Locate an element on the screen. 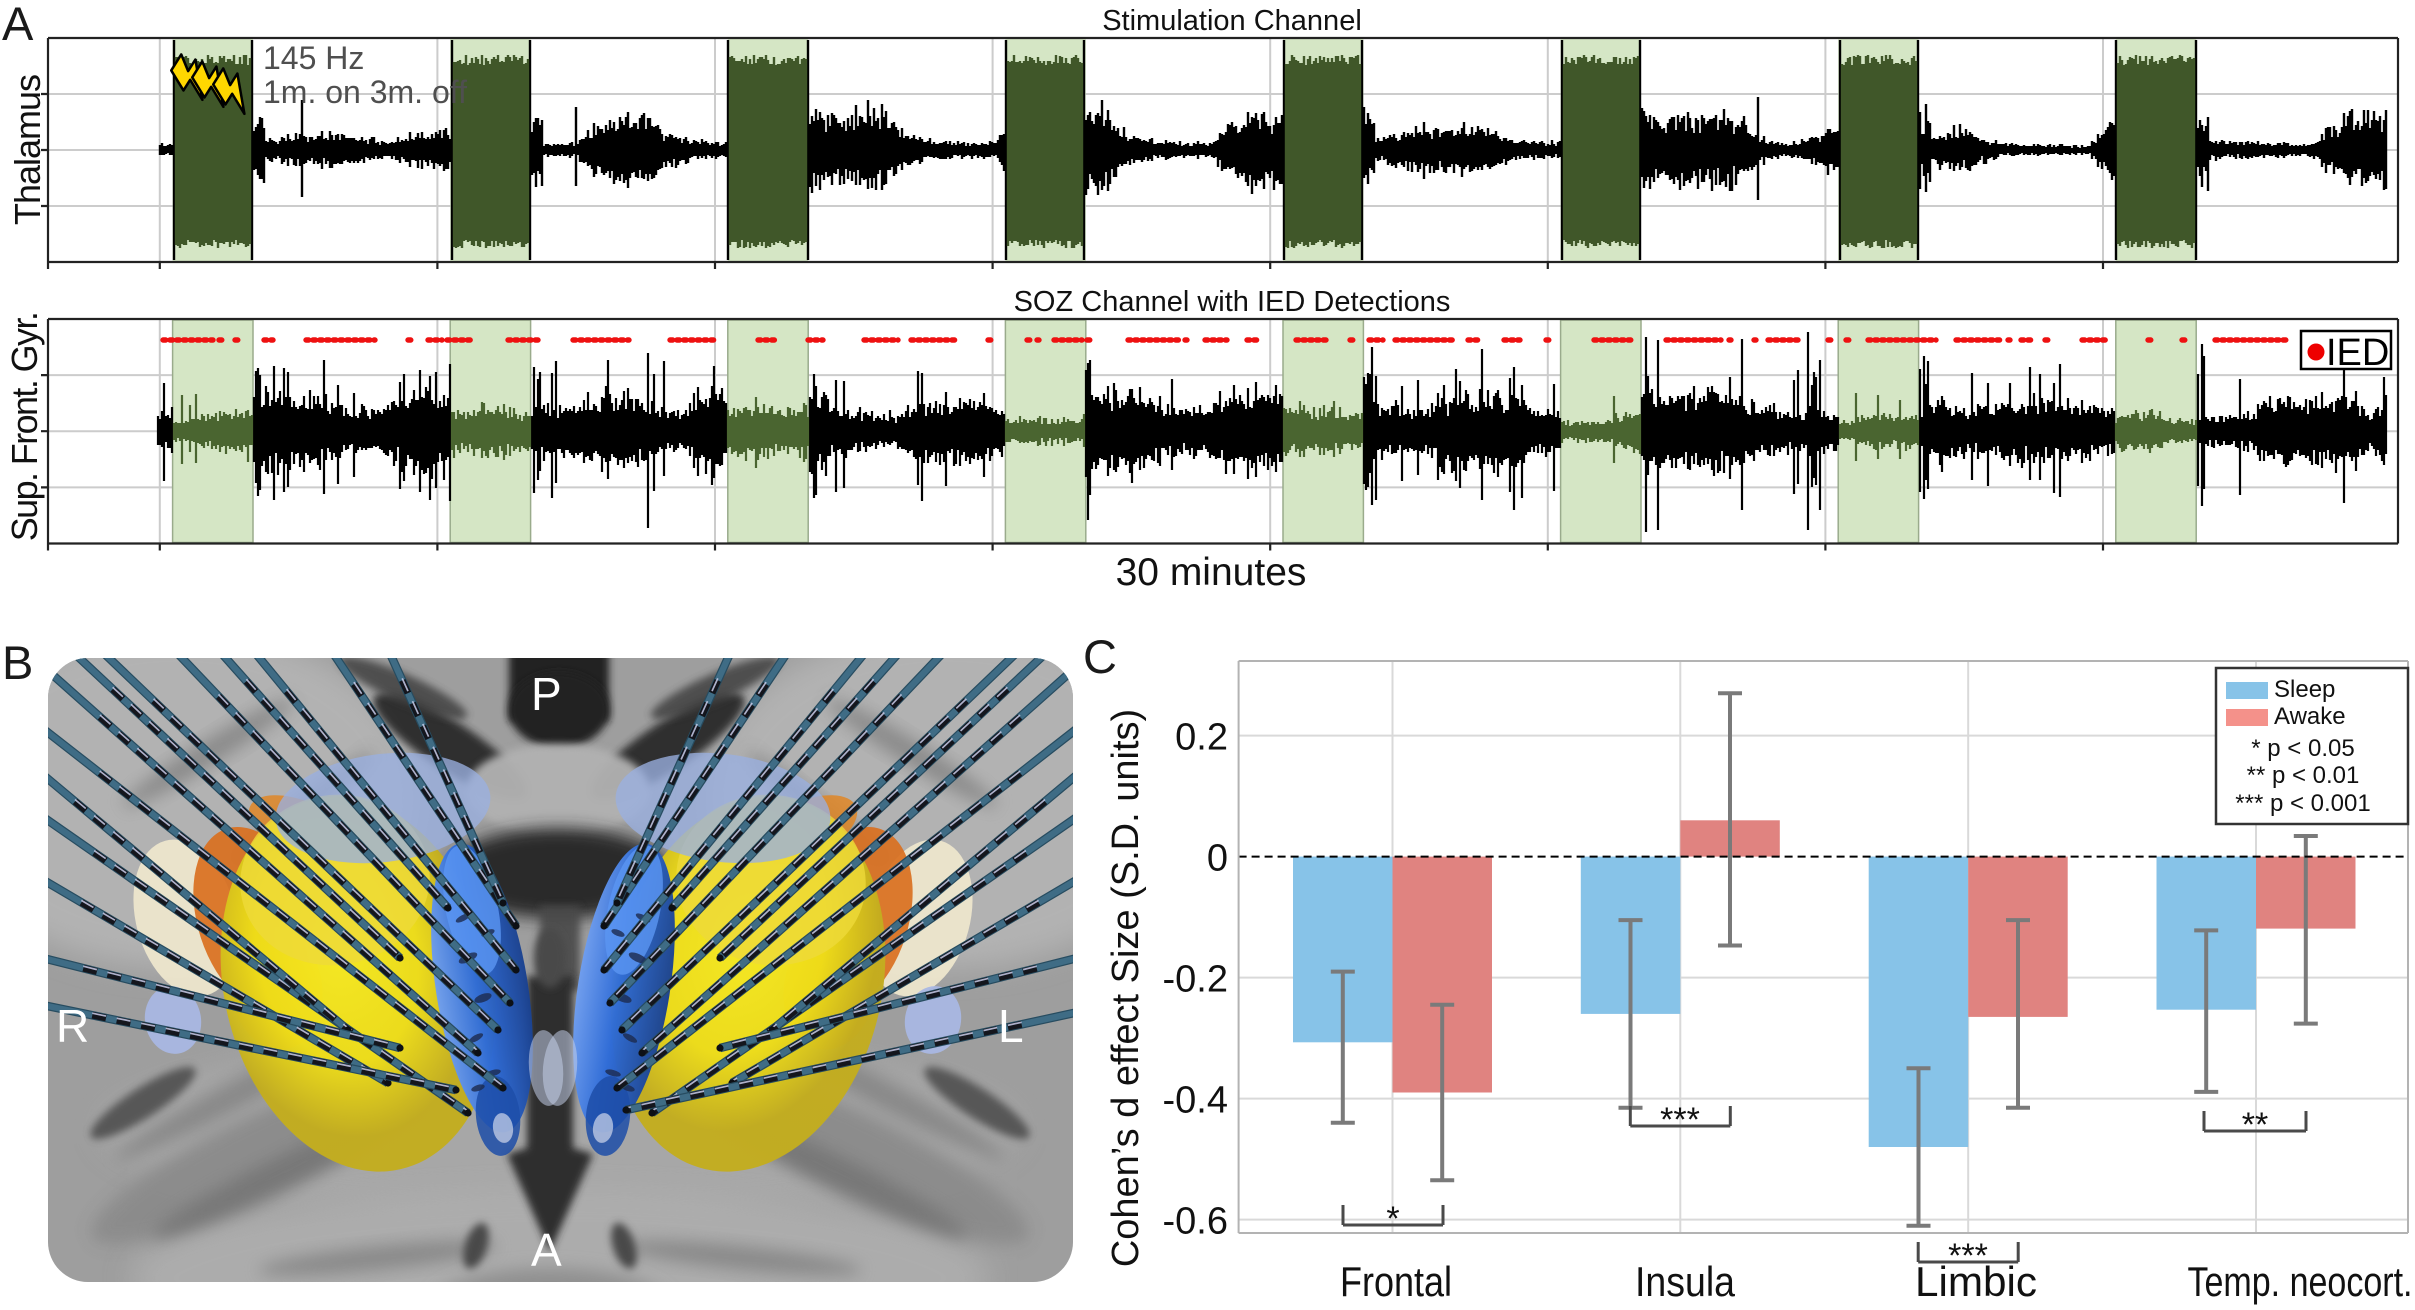 This screenshot has width=2415, height=1310. svg-text: Limbic is located at coordinates (1976, 1281).